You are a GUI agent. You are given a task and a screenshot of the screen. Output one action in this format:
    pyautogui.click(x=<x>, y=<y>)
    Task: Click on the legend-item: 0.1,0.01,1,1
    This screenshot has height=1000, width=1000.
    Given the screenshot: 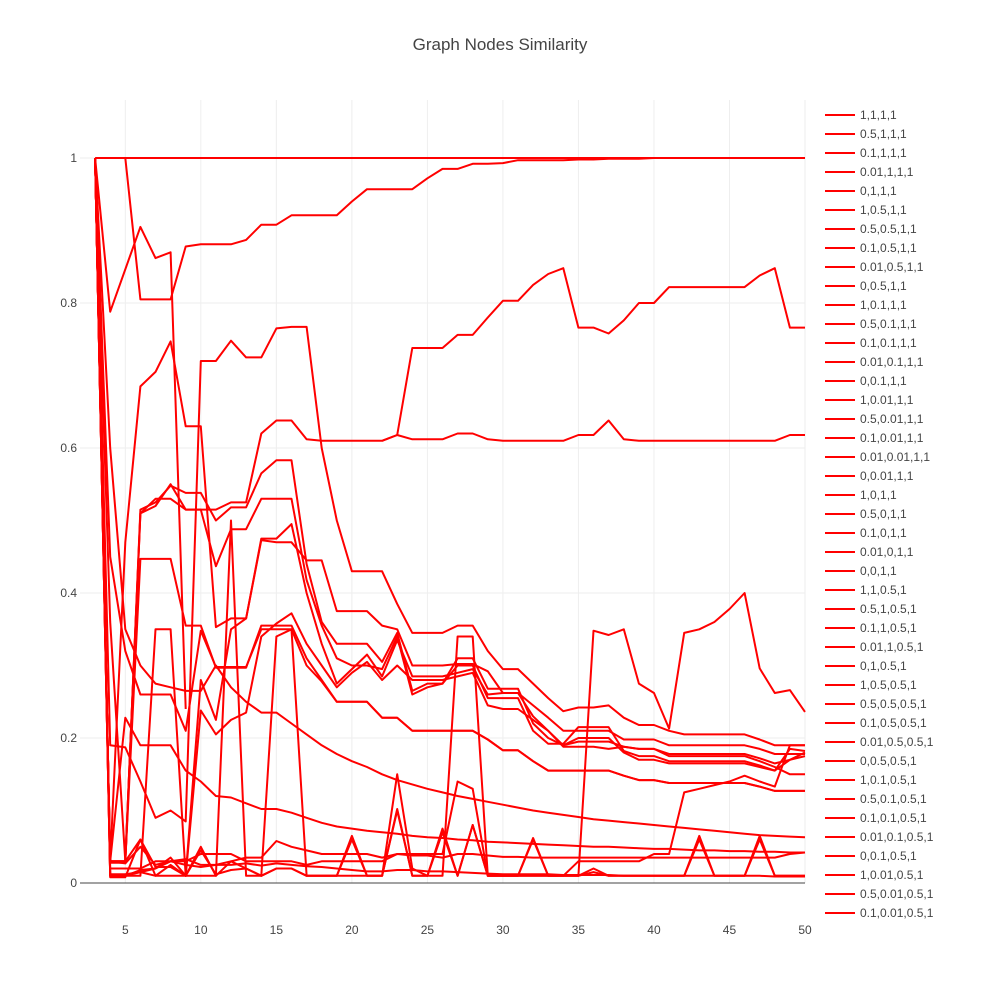 What is the action you would take?
    pyautogui.click(x=874, y=438)
    